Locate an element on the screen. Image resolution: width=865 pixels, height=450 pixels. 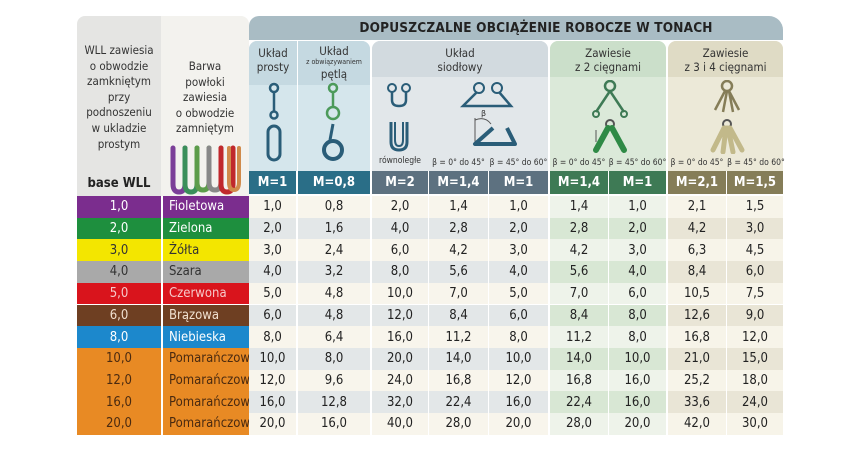
value-cell: 4,2 is located at coordinates (697, 228).